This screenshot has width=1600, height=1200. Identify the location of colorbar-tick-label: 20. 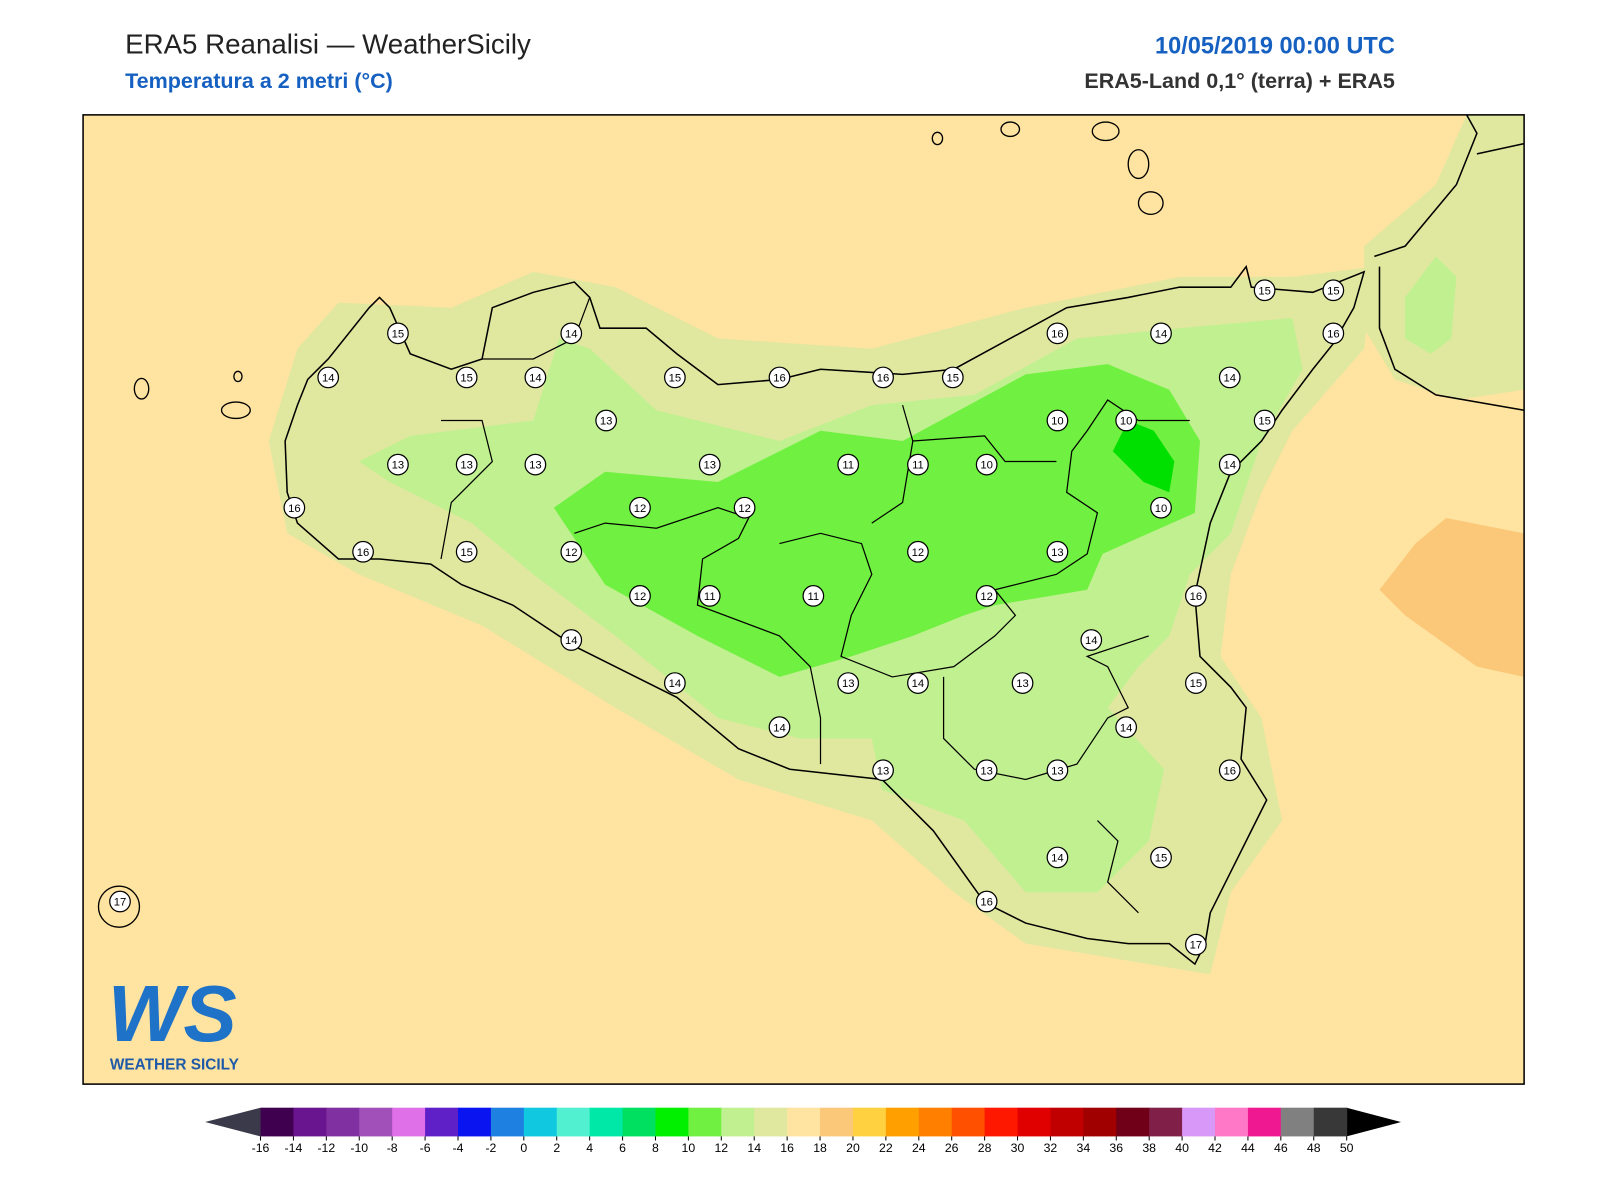
(853, 1148).